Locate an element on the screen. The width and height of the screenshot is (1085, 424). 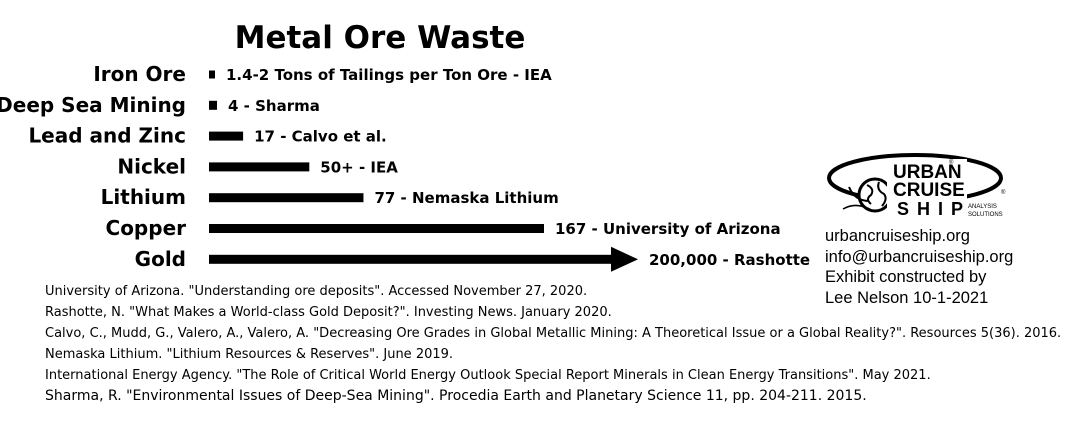
bar-arrow is located at coordinates (624, 259).